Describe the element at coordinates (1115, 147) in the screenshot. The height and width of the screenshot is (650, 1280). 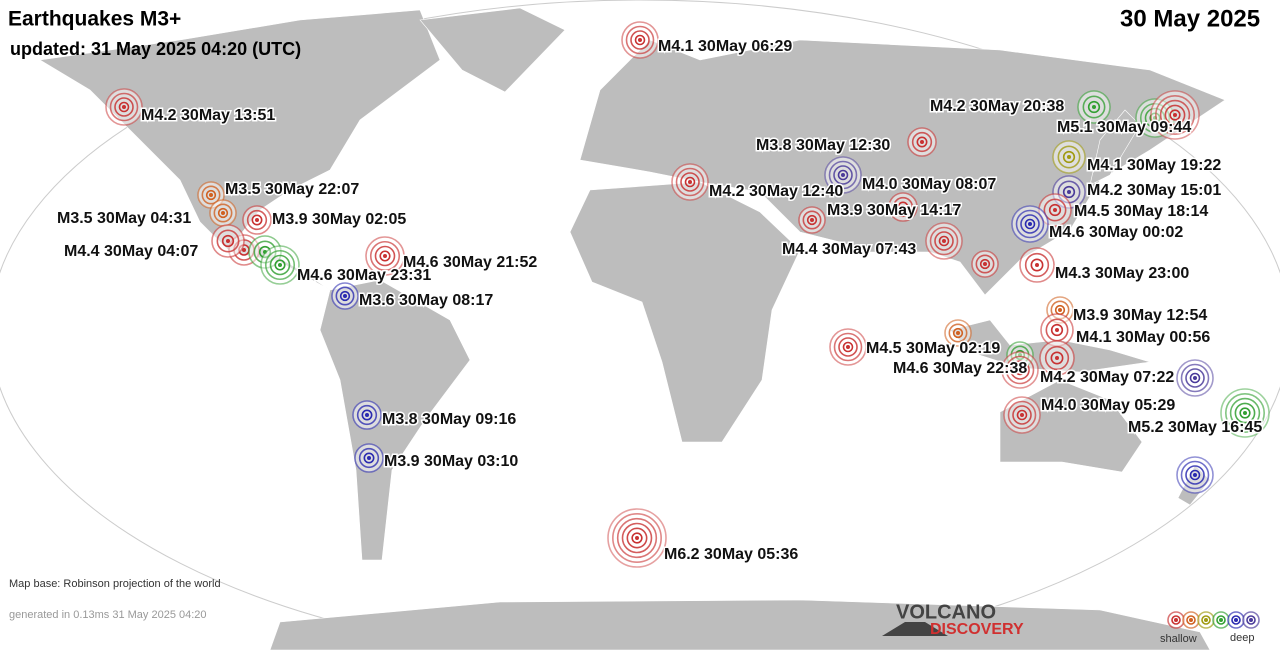
I see `japan` at that location.